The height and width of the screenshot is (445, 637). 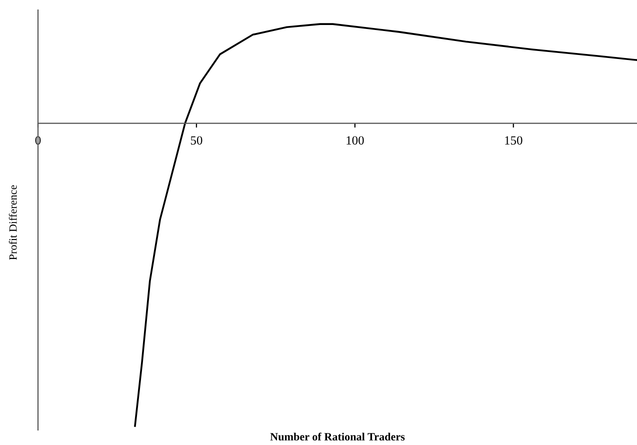 I want to click on y-axis-title: Profit Difference, so click(x=12, y=222).